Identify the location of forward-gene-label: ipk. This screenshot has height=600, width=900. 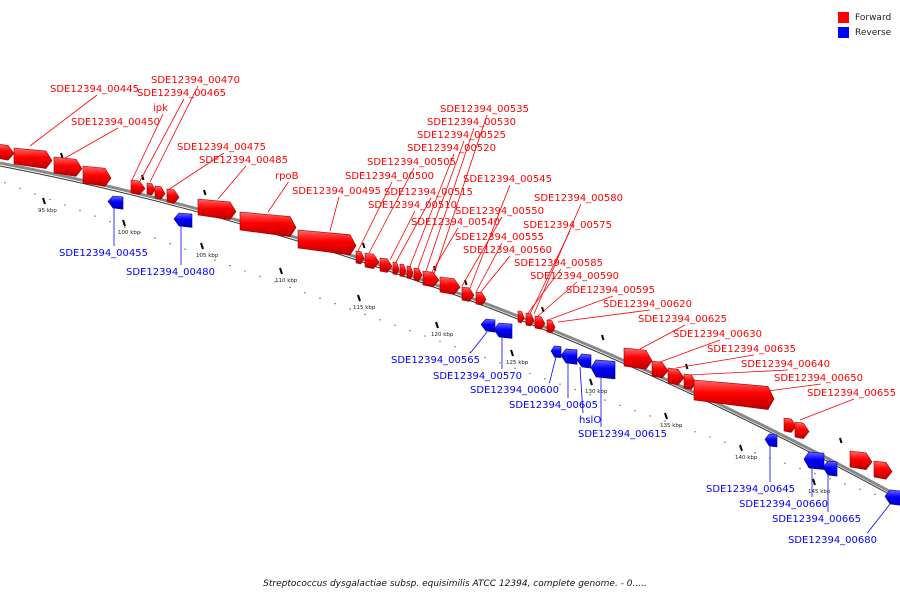
(160, 108).